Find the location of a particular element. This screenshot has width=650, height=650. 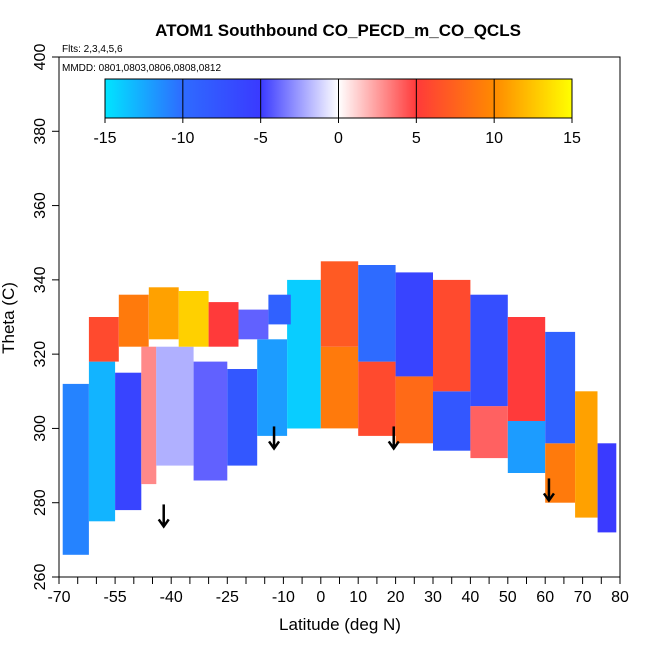

colorbar-tick-label: 10 is located at coordinates (494, 138).